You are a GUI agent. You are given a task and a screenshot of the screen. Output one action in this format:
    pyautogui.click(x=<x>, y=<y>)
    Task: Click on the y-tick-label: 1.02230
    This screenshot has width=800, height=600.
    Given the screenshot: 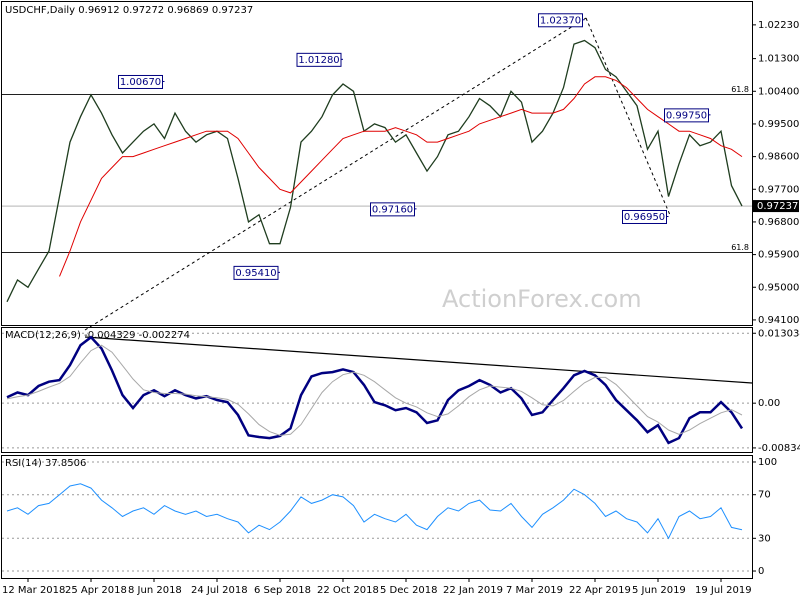 What is the action you would take?
    pyautogui.click(x=778, y=25)
    